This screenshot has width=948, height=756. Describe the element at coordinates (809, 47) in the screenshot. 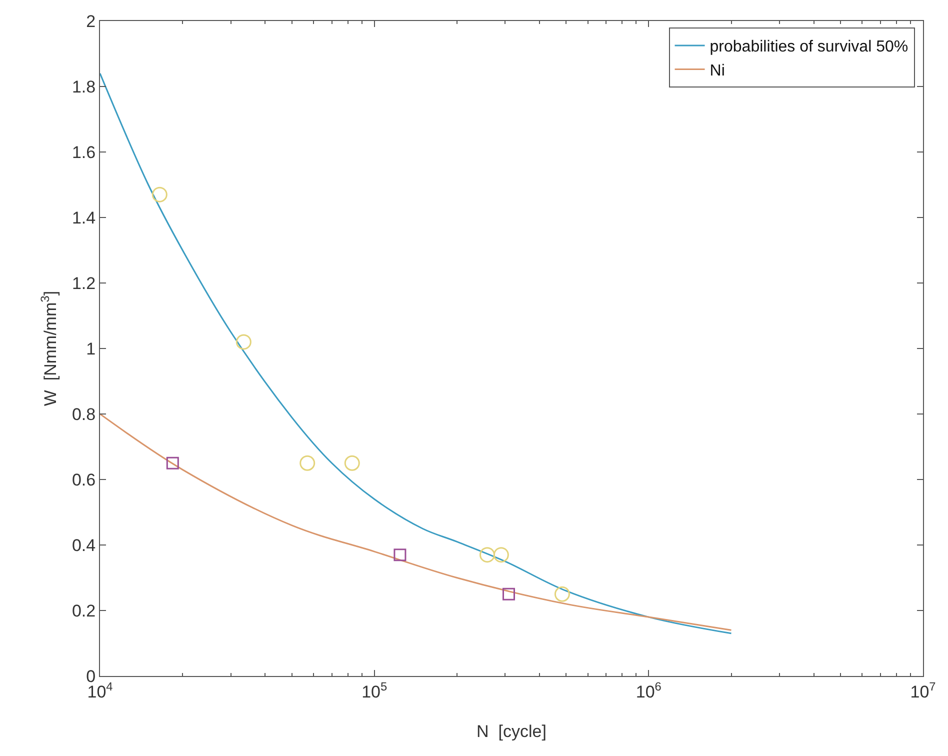

I see `legend-label: probabilities of survival 50%` at that location.